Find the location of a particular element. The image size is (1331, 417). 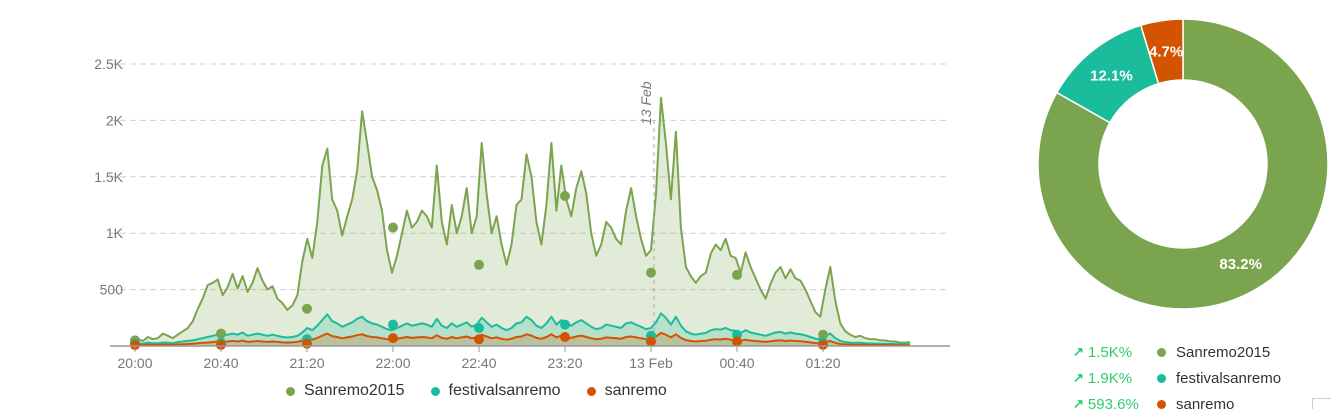

stat-name: Sanremo2015 is located at coordinates (1223, 352).